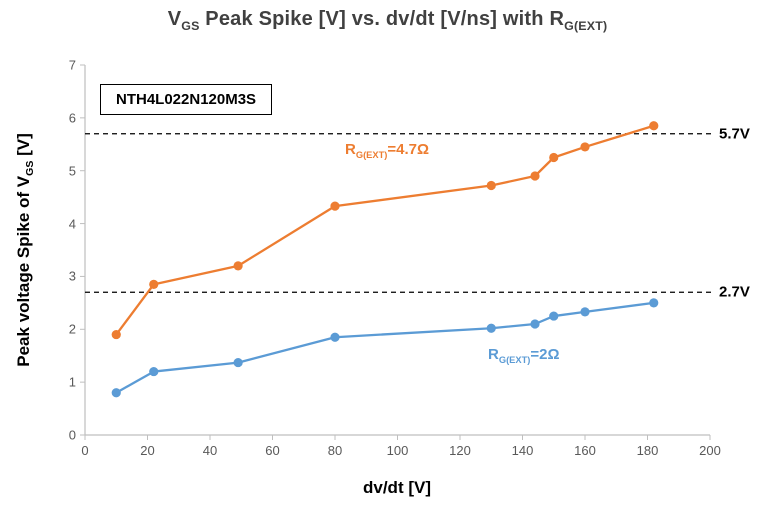  I want to click on series-label-2-subscript: G(EXT), so click(514, 360).